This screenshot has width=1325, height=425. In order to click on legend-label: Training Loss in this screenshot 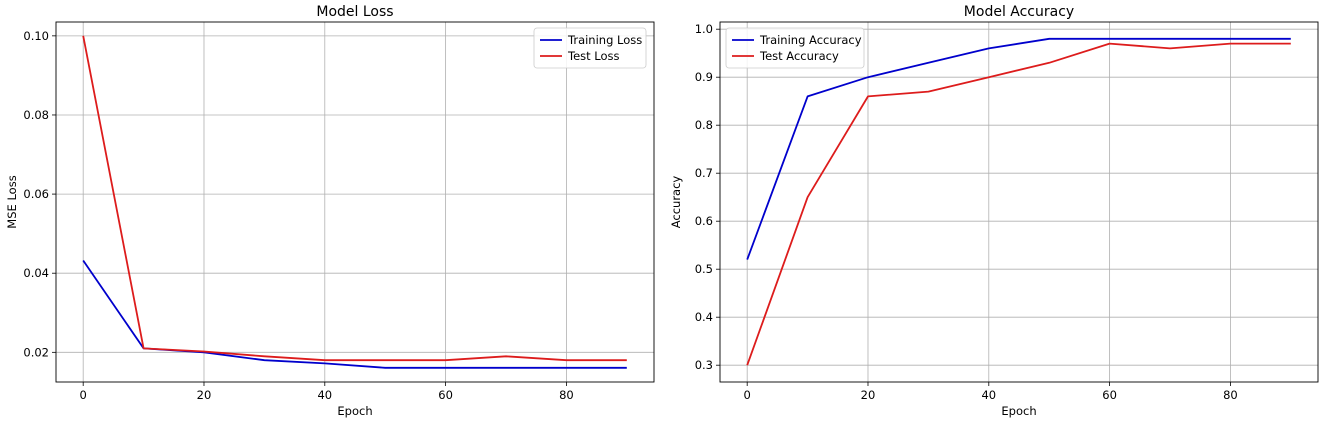, I will do `click(604, 40)`.